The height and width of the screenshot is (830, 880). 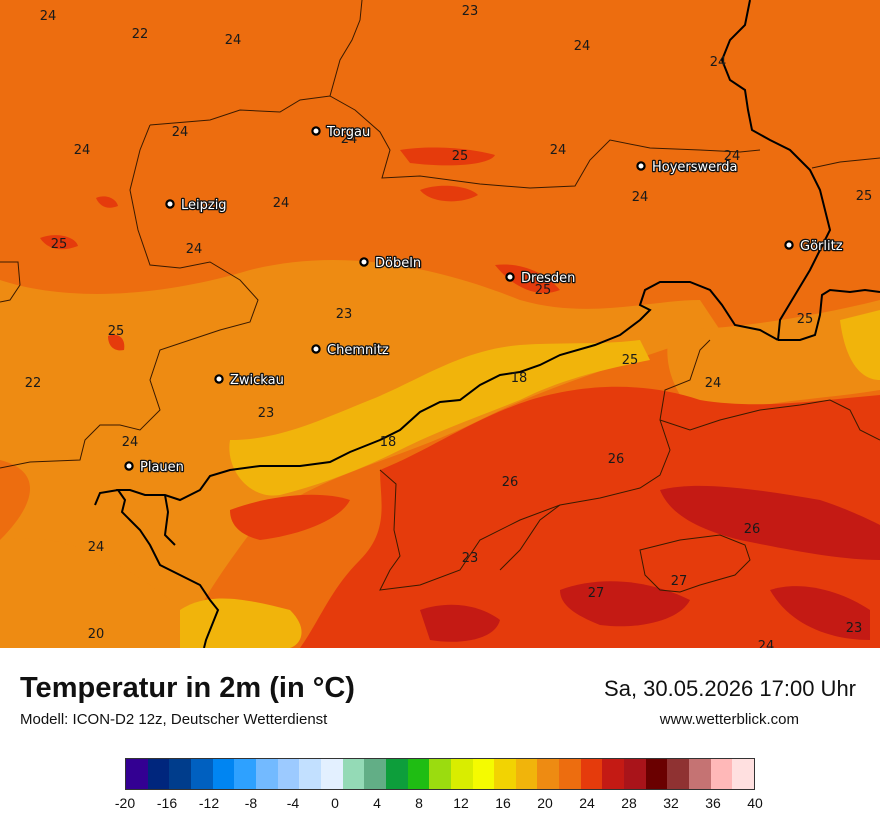 What do you see at coordinates (167, 803) in the screenshot?
I see `legend-tick-label: -16` at bounding box center [167, 803].